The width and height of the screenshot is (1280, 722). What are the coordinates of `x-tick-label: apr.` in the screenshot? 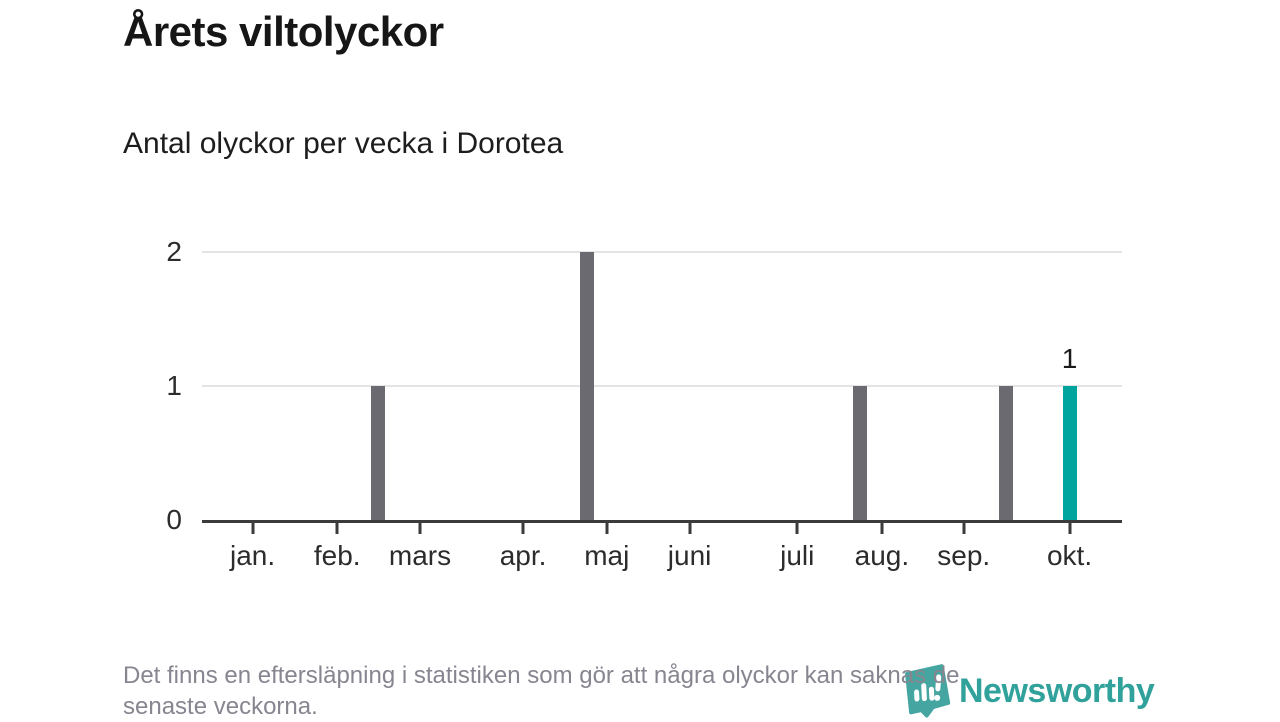 It's located at (523, 555).